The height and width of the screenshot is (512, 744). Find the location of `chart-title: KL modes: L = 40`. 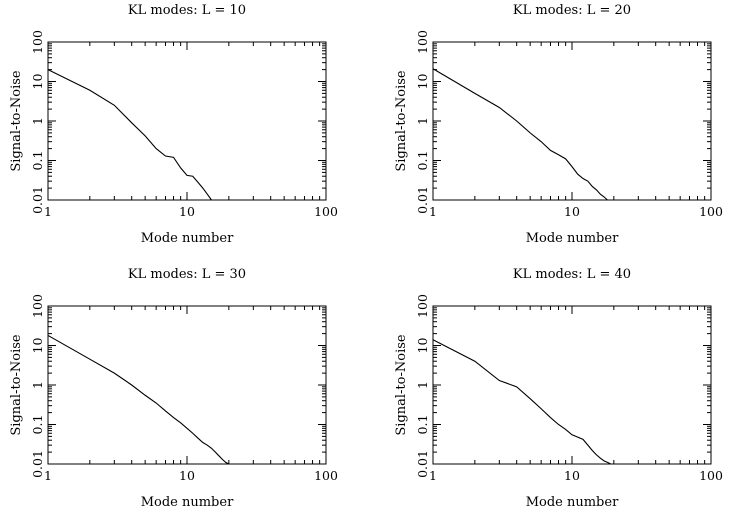

chart-title: KL modes: L = 40 is located at coordinates (572, 274).